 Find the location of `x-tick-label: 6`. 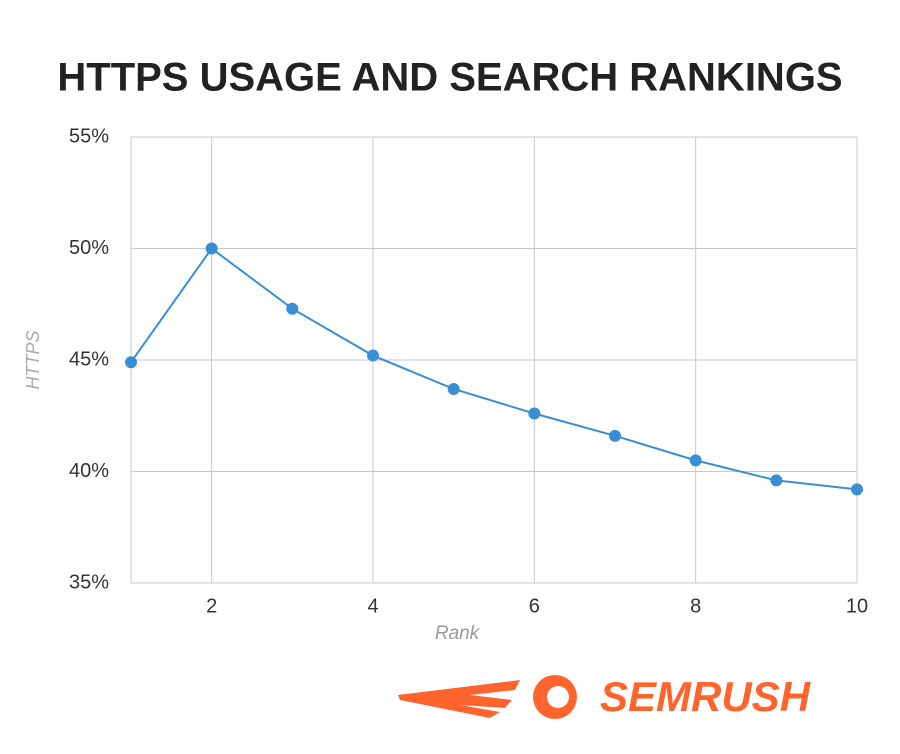

x-tick-label: 6 is located at coordinates (534, 606).